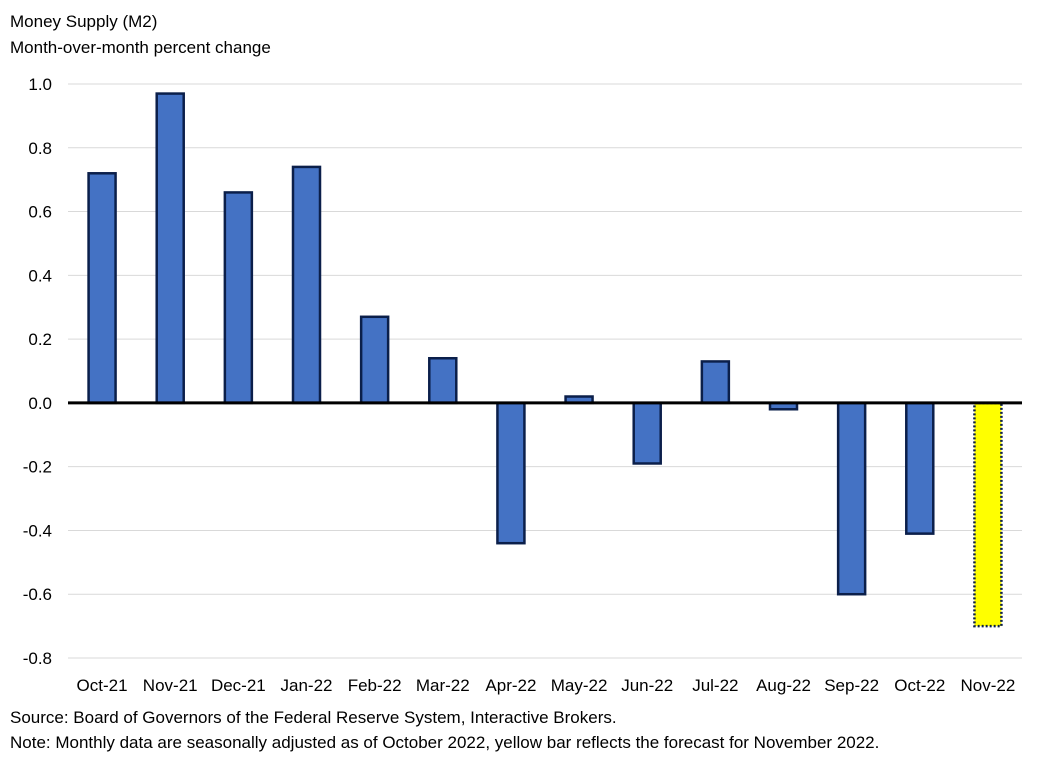 This screenshot has width=1050, height=762. Describe the element at coordinates (375, 685) in the screenshot. I see `x-tick-label: Feb-22` at that location.